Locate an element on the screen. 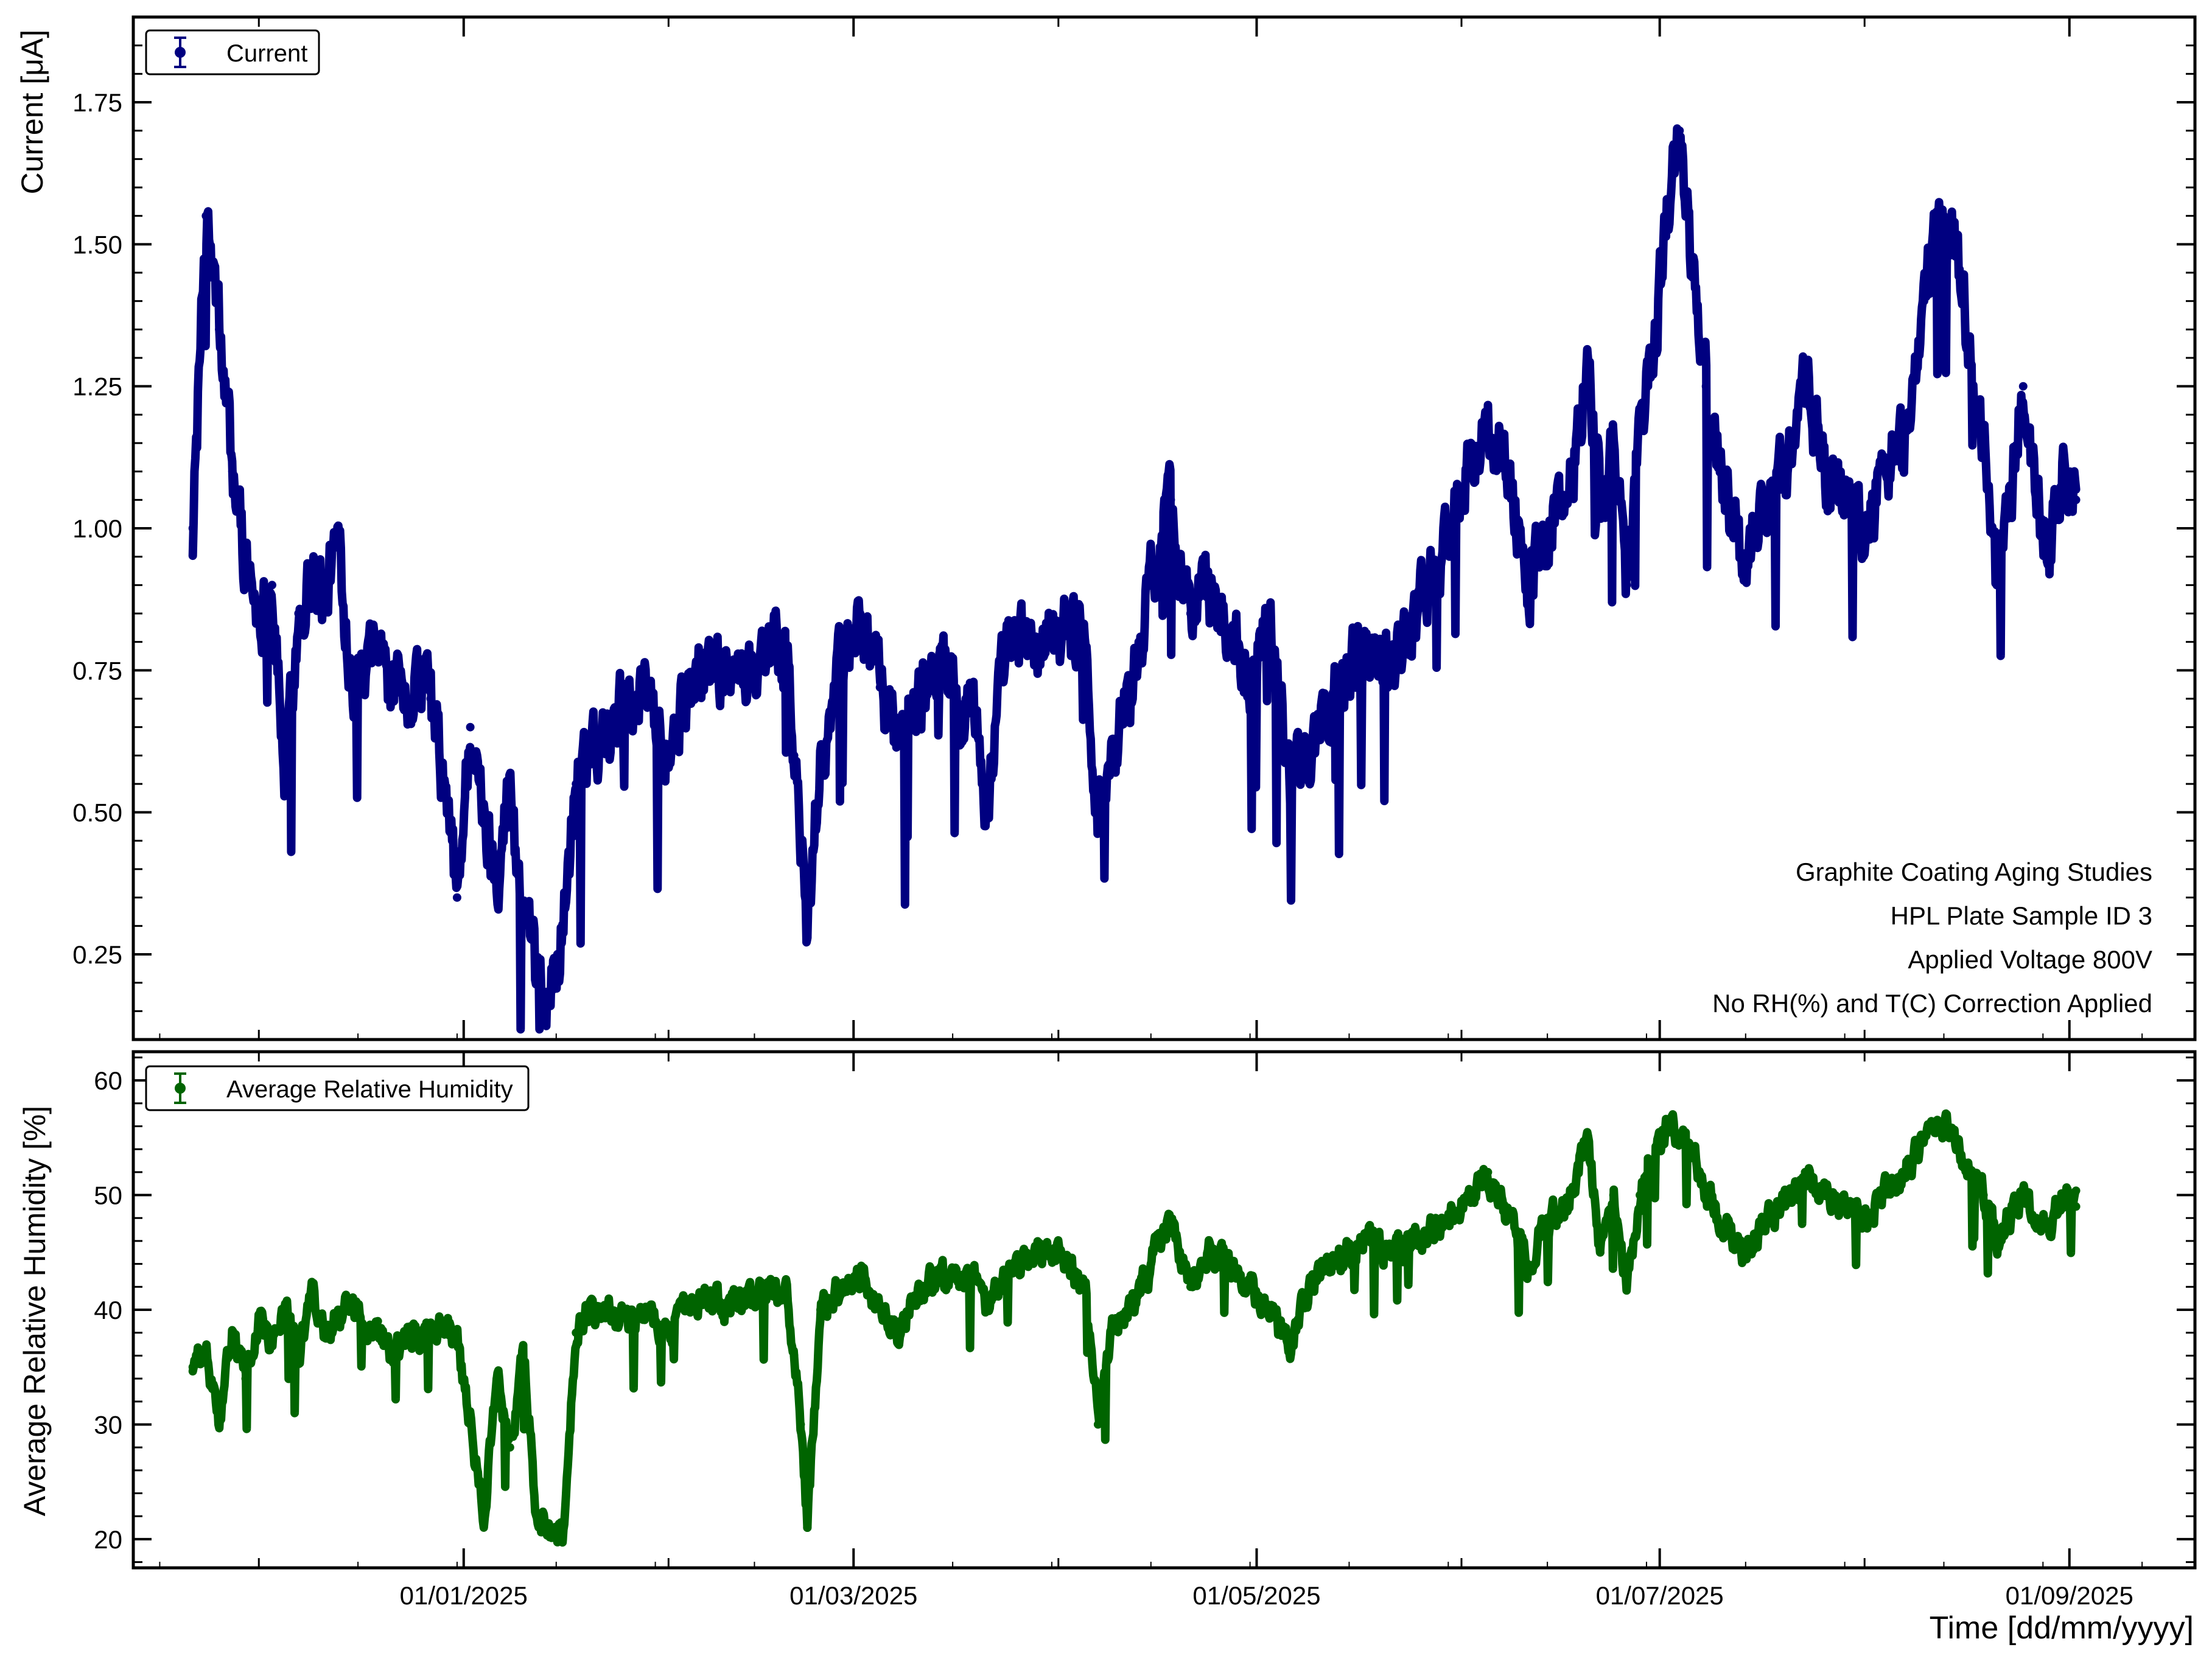  y-tick-label: 30 is located at coordinates (108, 1424).